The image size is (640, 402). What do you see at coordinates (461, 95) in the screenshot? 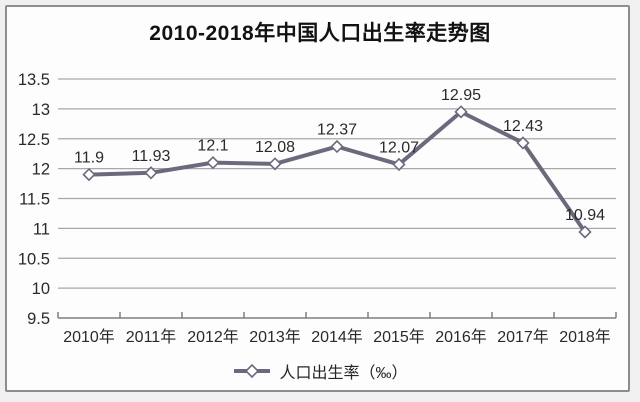
I see `svg-text: 12.95` at bounding box center [461, 95].